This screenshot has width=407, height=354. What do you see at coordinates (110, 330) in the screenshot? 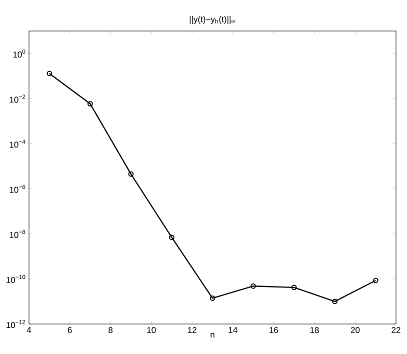
I see `x-tick-label: 8` at bounding box center [110, 330].